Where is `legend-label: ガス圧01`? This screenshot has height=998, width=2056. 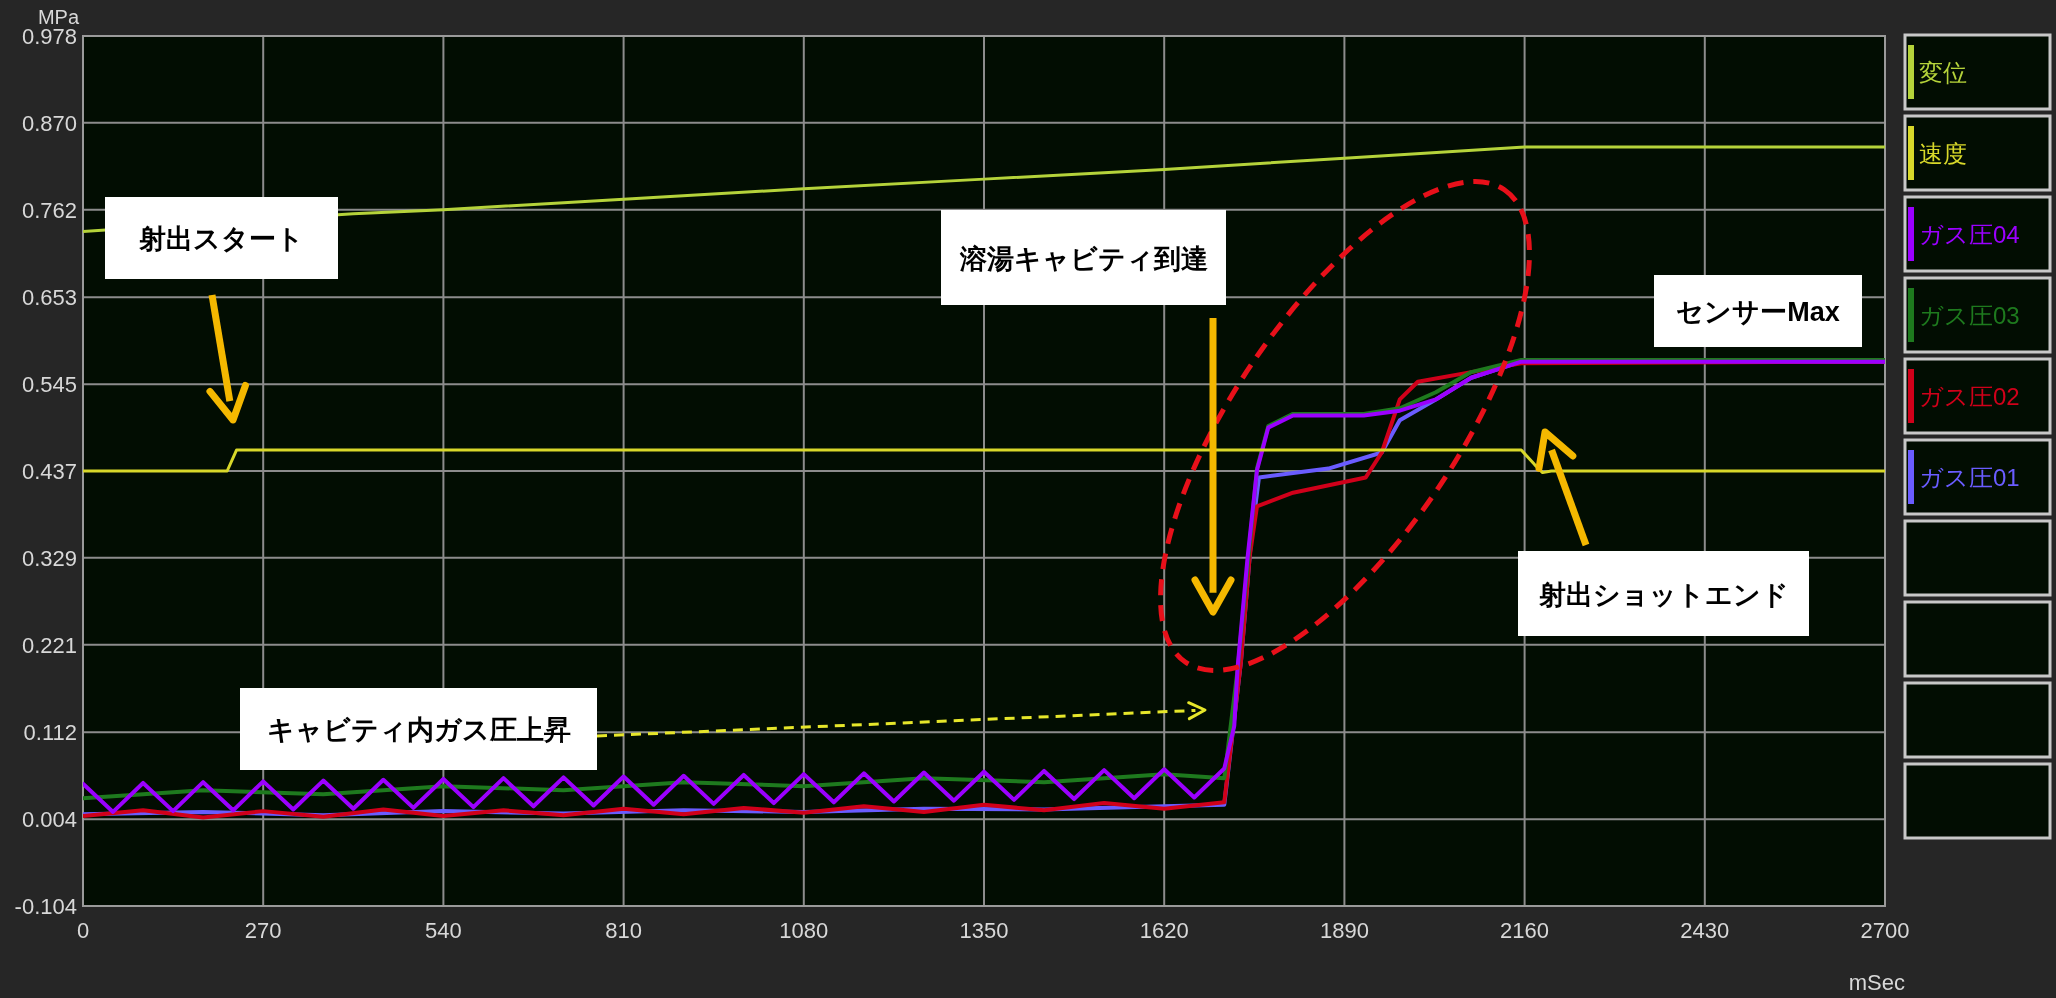 legend-label: ガス圧01 is located at coordinates (1969, 477).